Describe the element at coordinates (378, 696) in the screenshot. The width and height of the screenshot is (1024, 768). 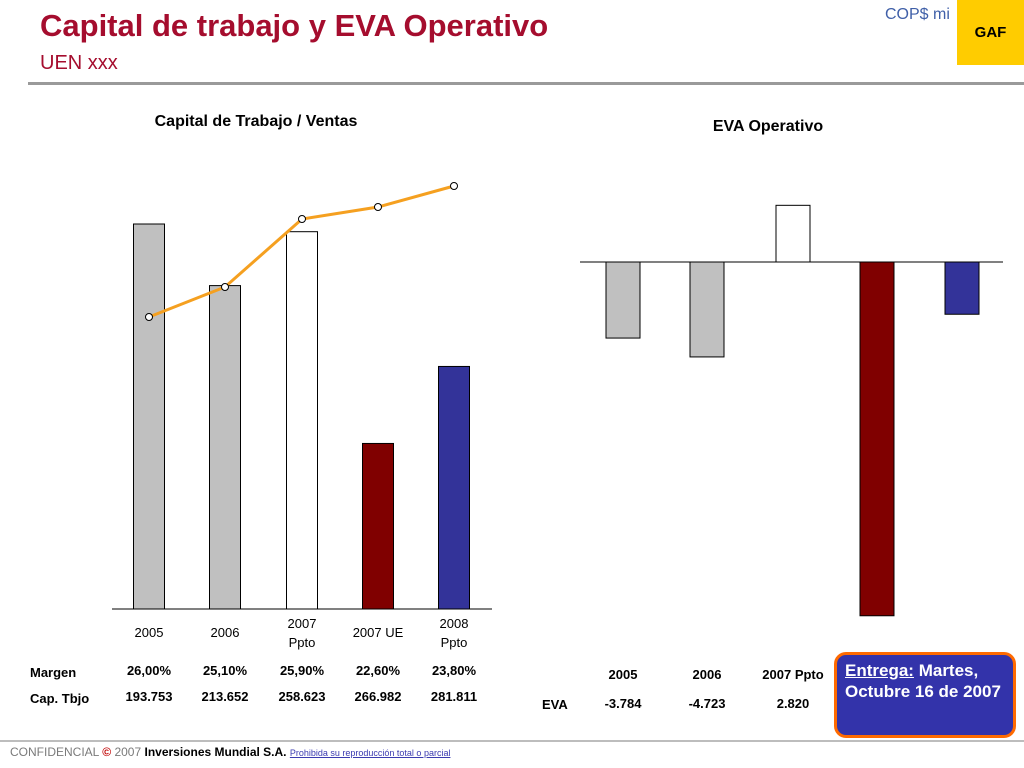
I see `left-cell-1-3: 266.982` at that location.